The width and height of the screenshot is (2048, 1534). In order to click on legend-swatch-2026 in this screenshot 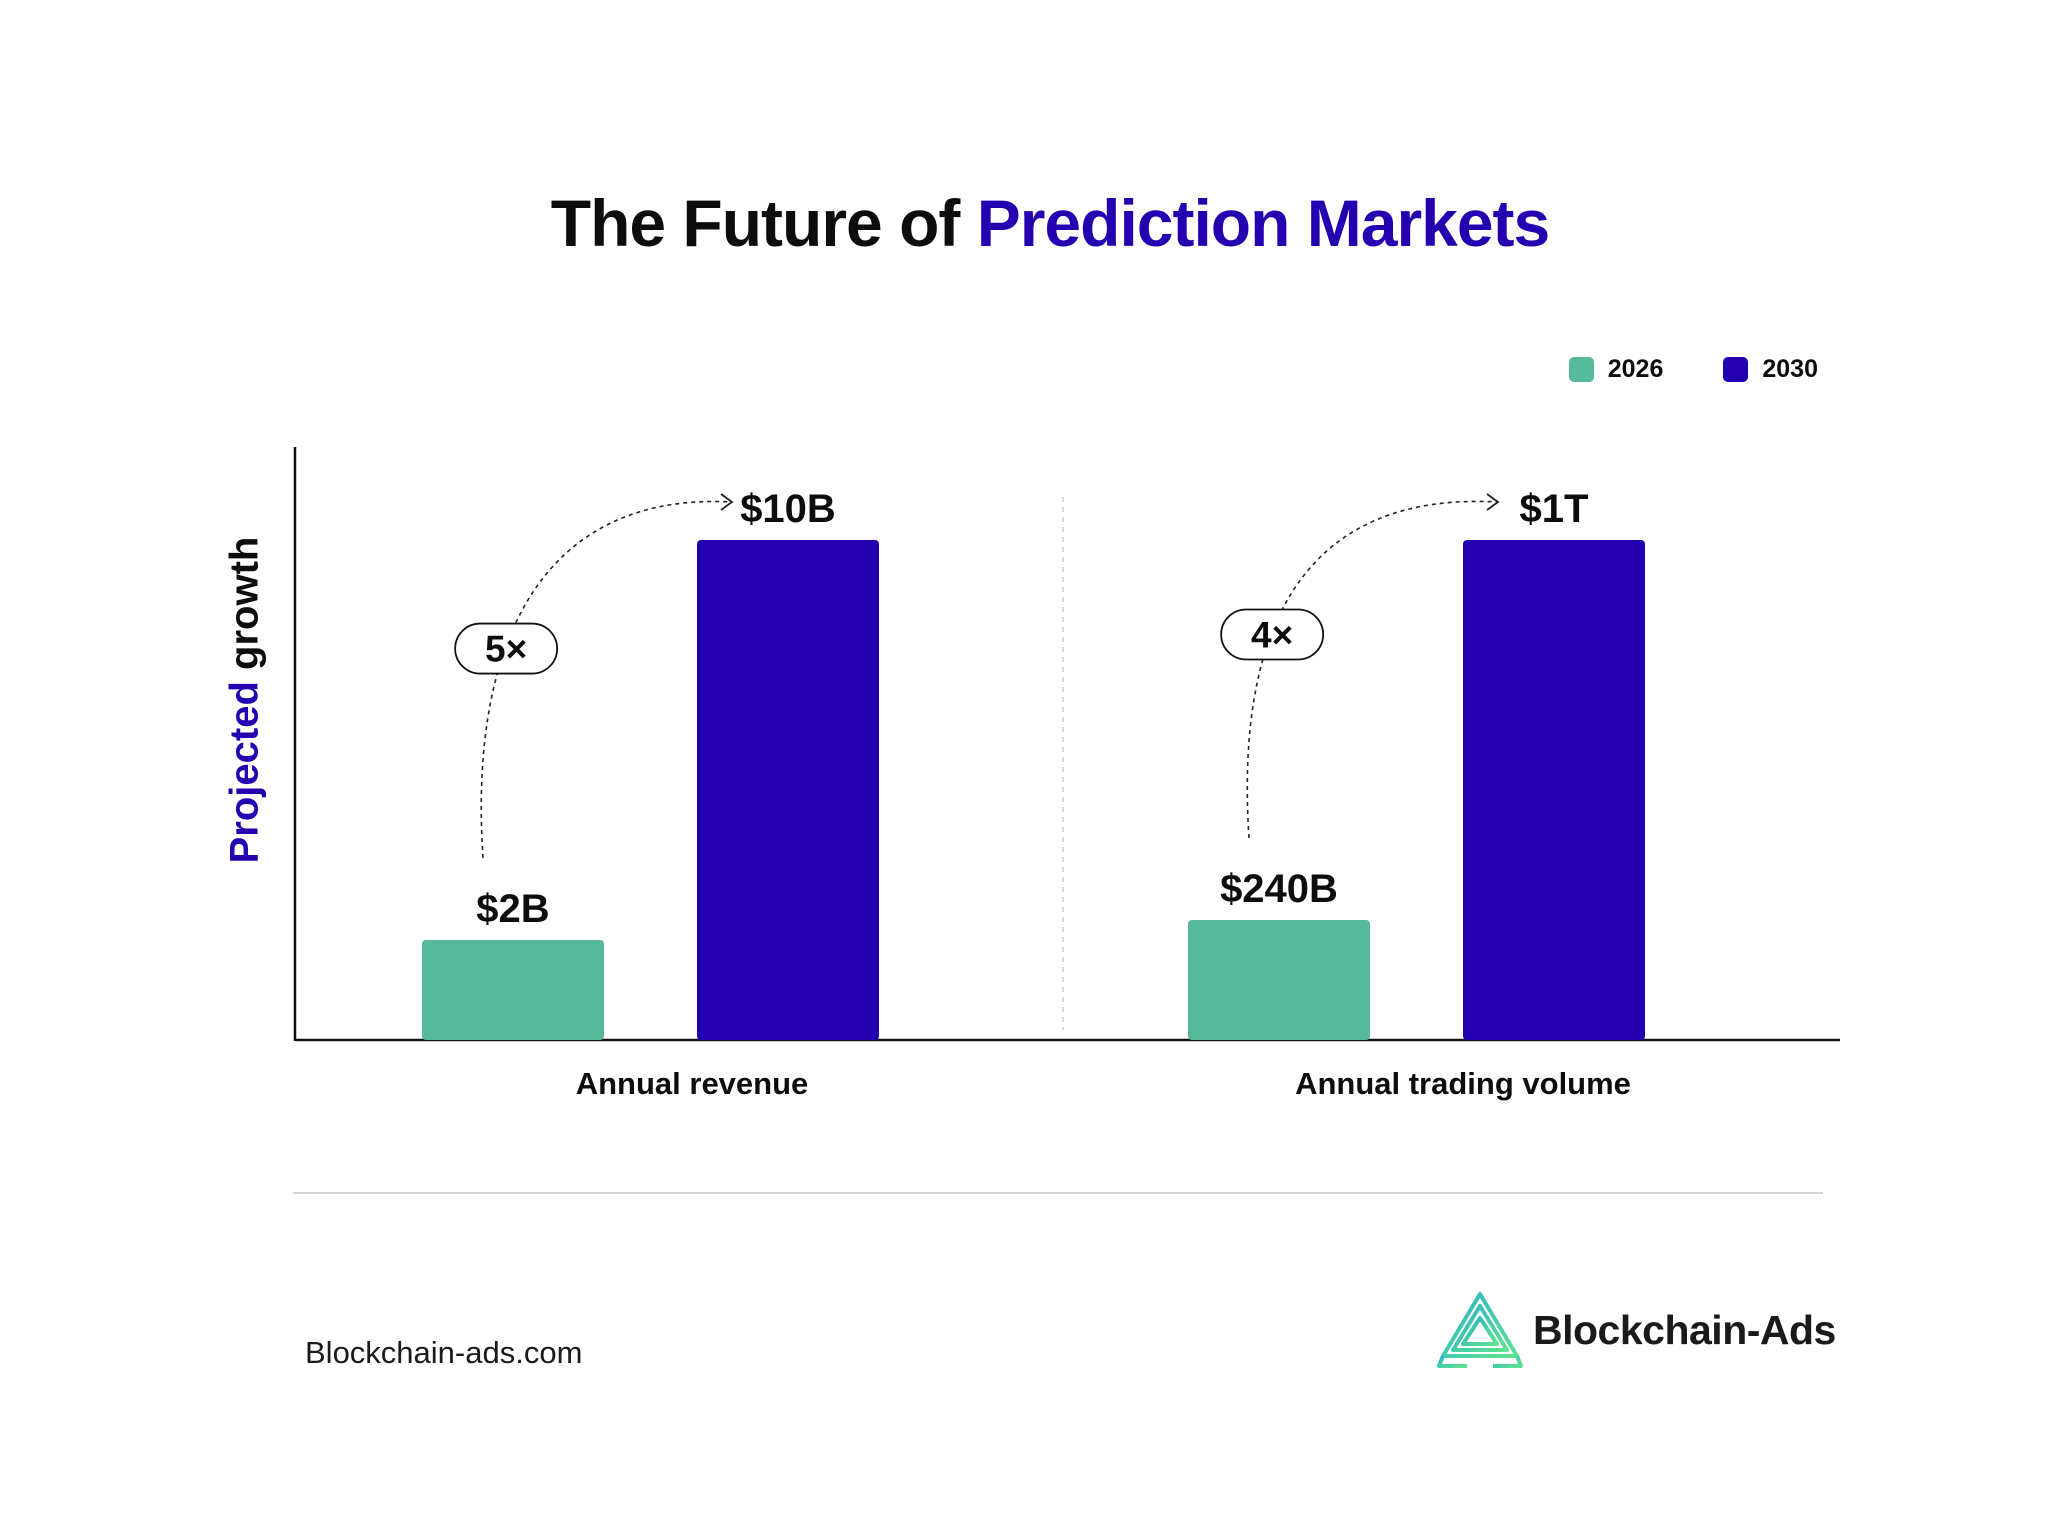, I will do `click(1581, 369)`.